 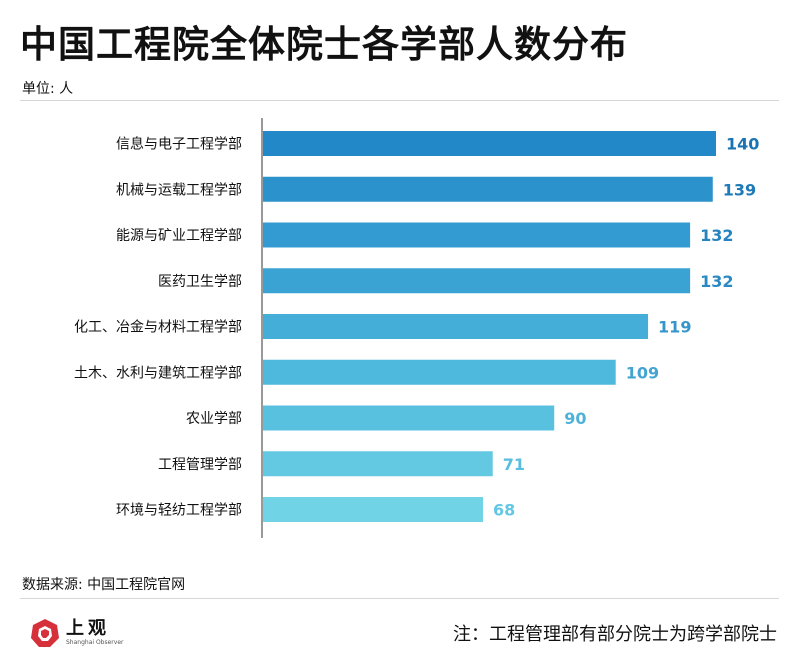 What do you see at coordinates (575, 418) in the screenshot?
I see `value-label: 90` at bounding box center [575, 418].